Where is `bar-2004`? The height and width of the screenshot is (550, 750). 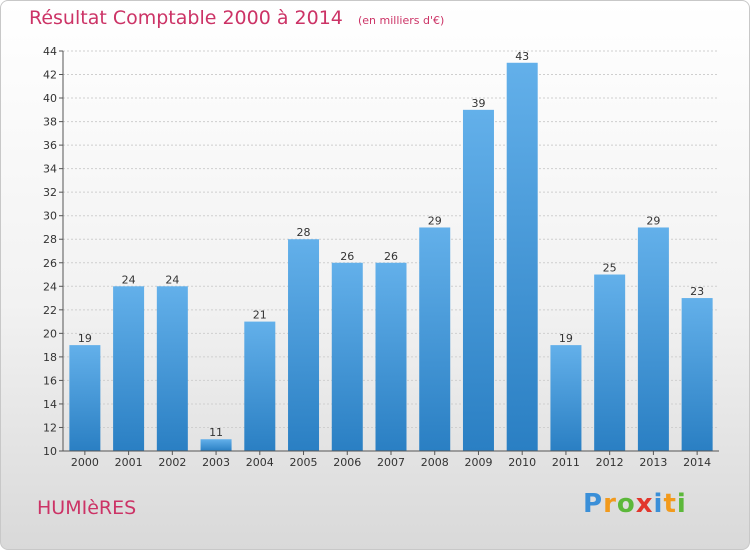
bar-2004 is located at coordinates (260, 386).